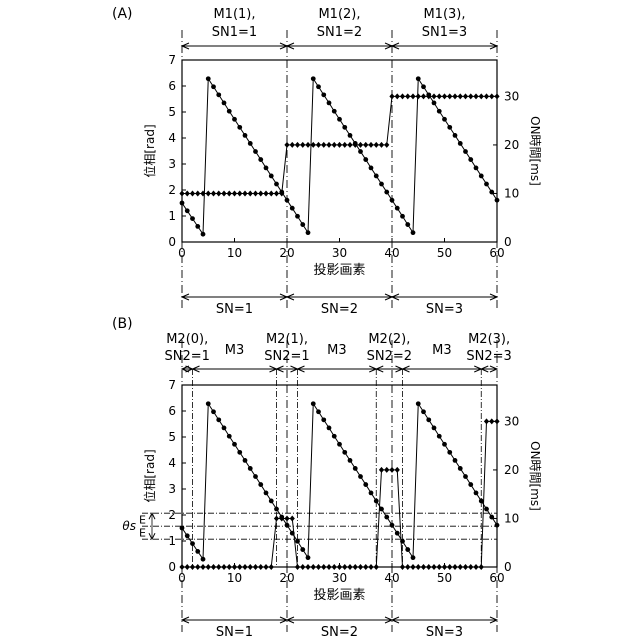  I want to click on panel-a-y2-tick-label: 20, so click(511, 145).